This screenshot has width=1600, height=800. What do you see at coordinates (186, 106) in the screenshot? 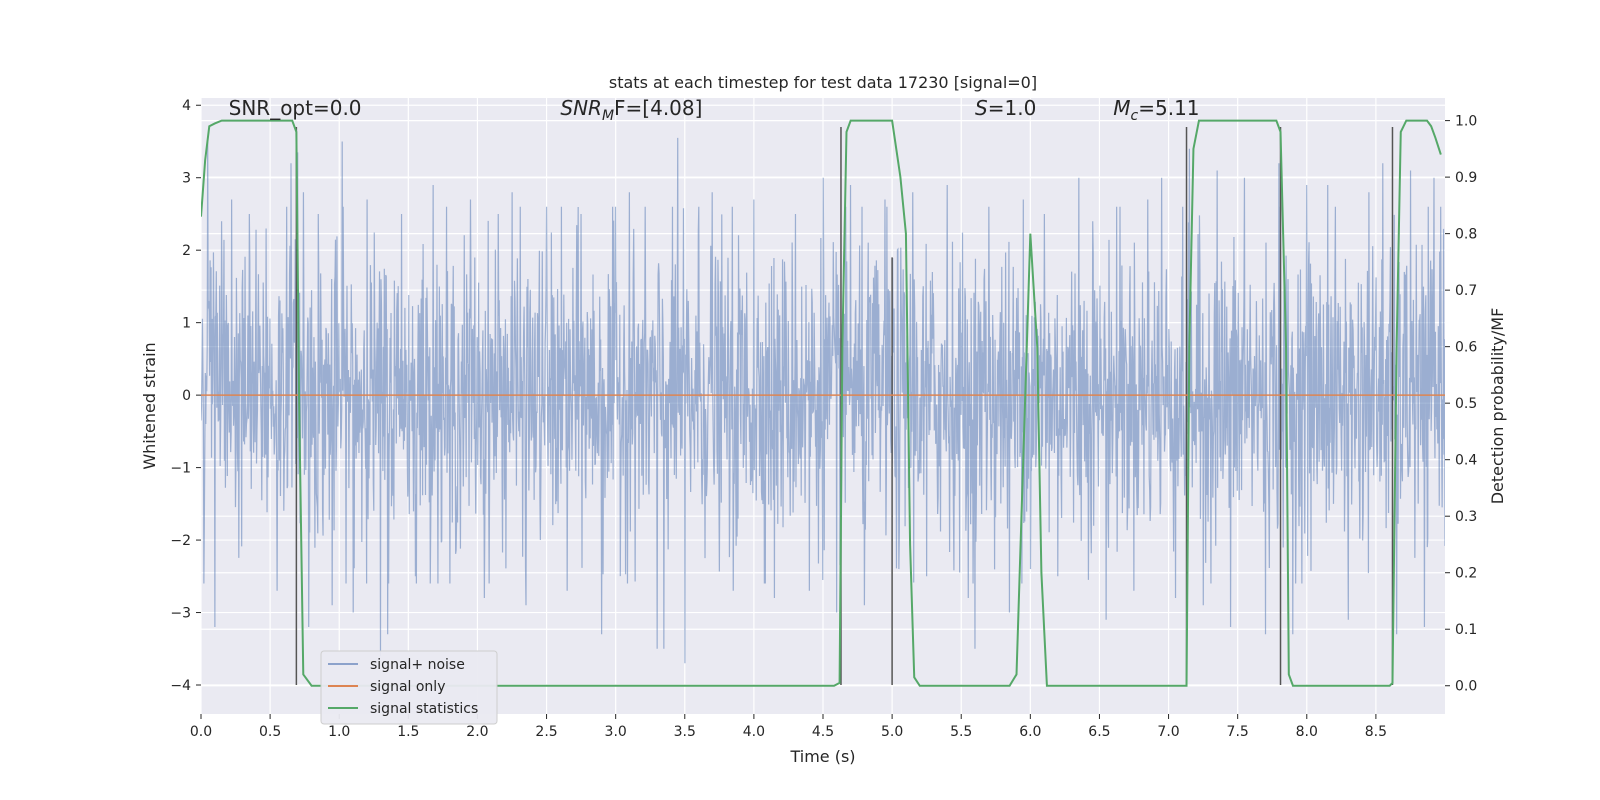
I see `y-left-tick-label: 4` at bounding box center [186, 106].